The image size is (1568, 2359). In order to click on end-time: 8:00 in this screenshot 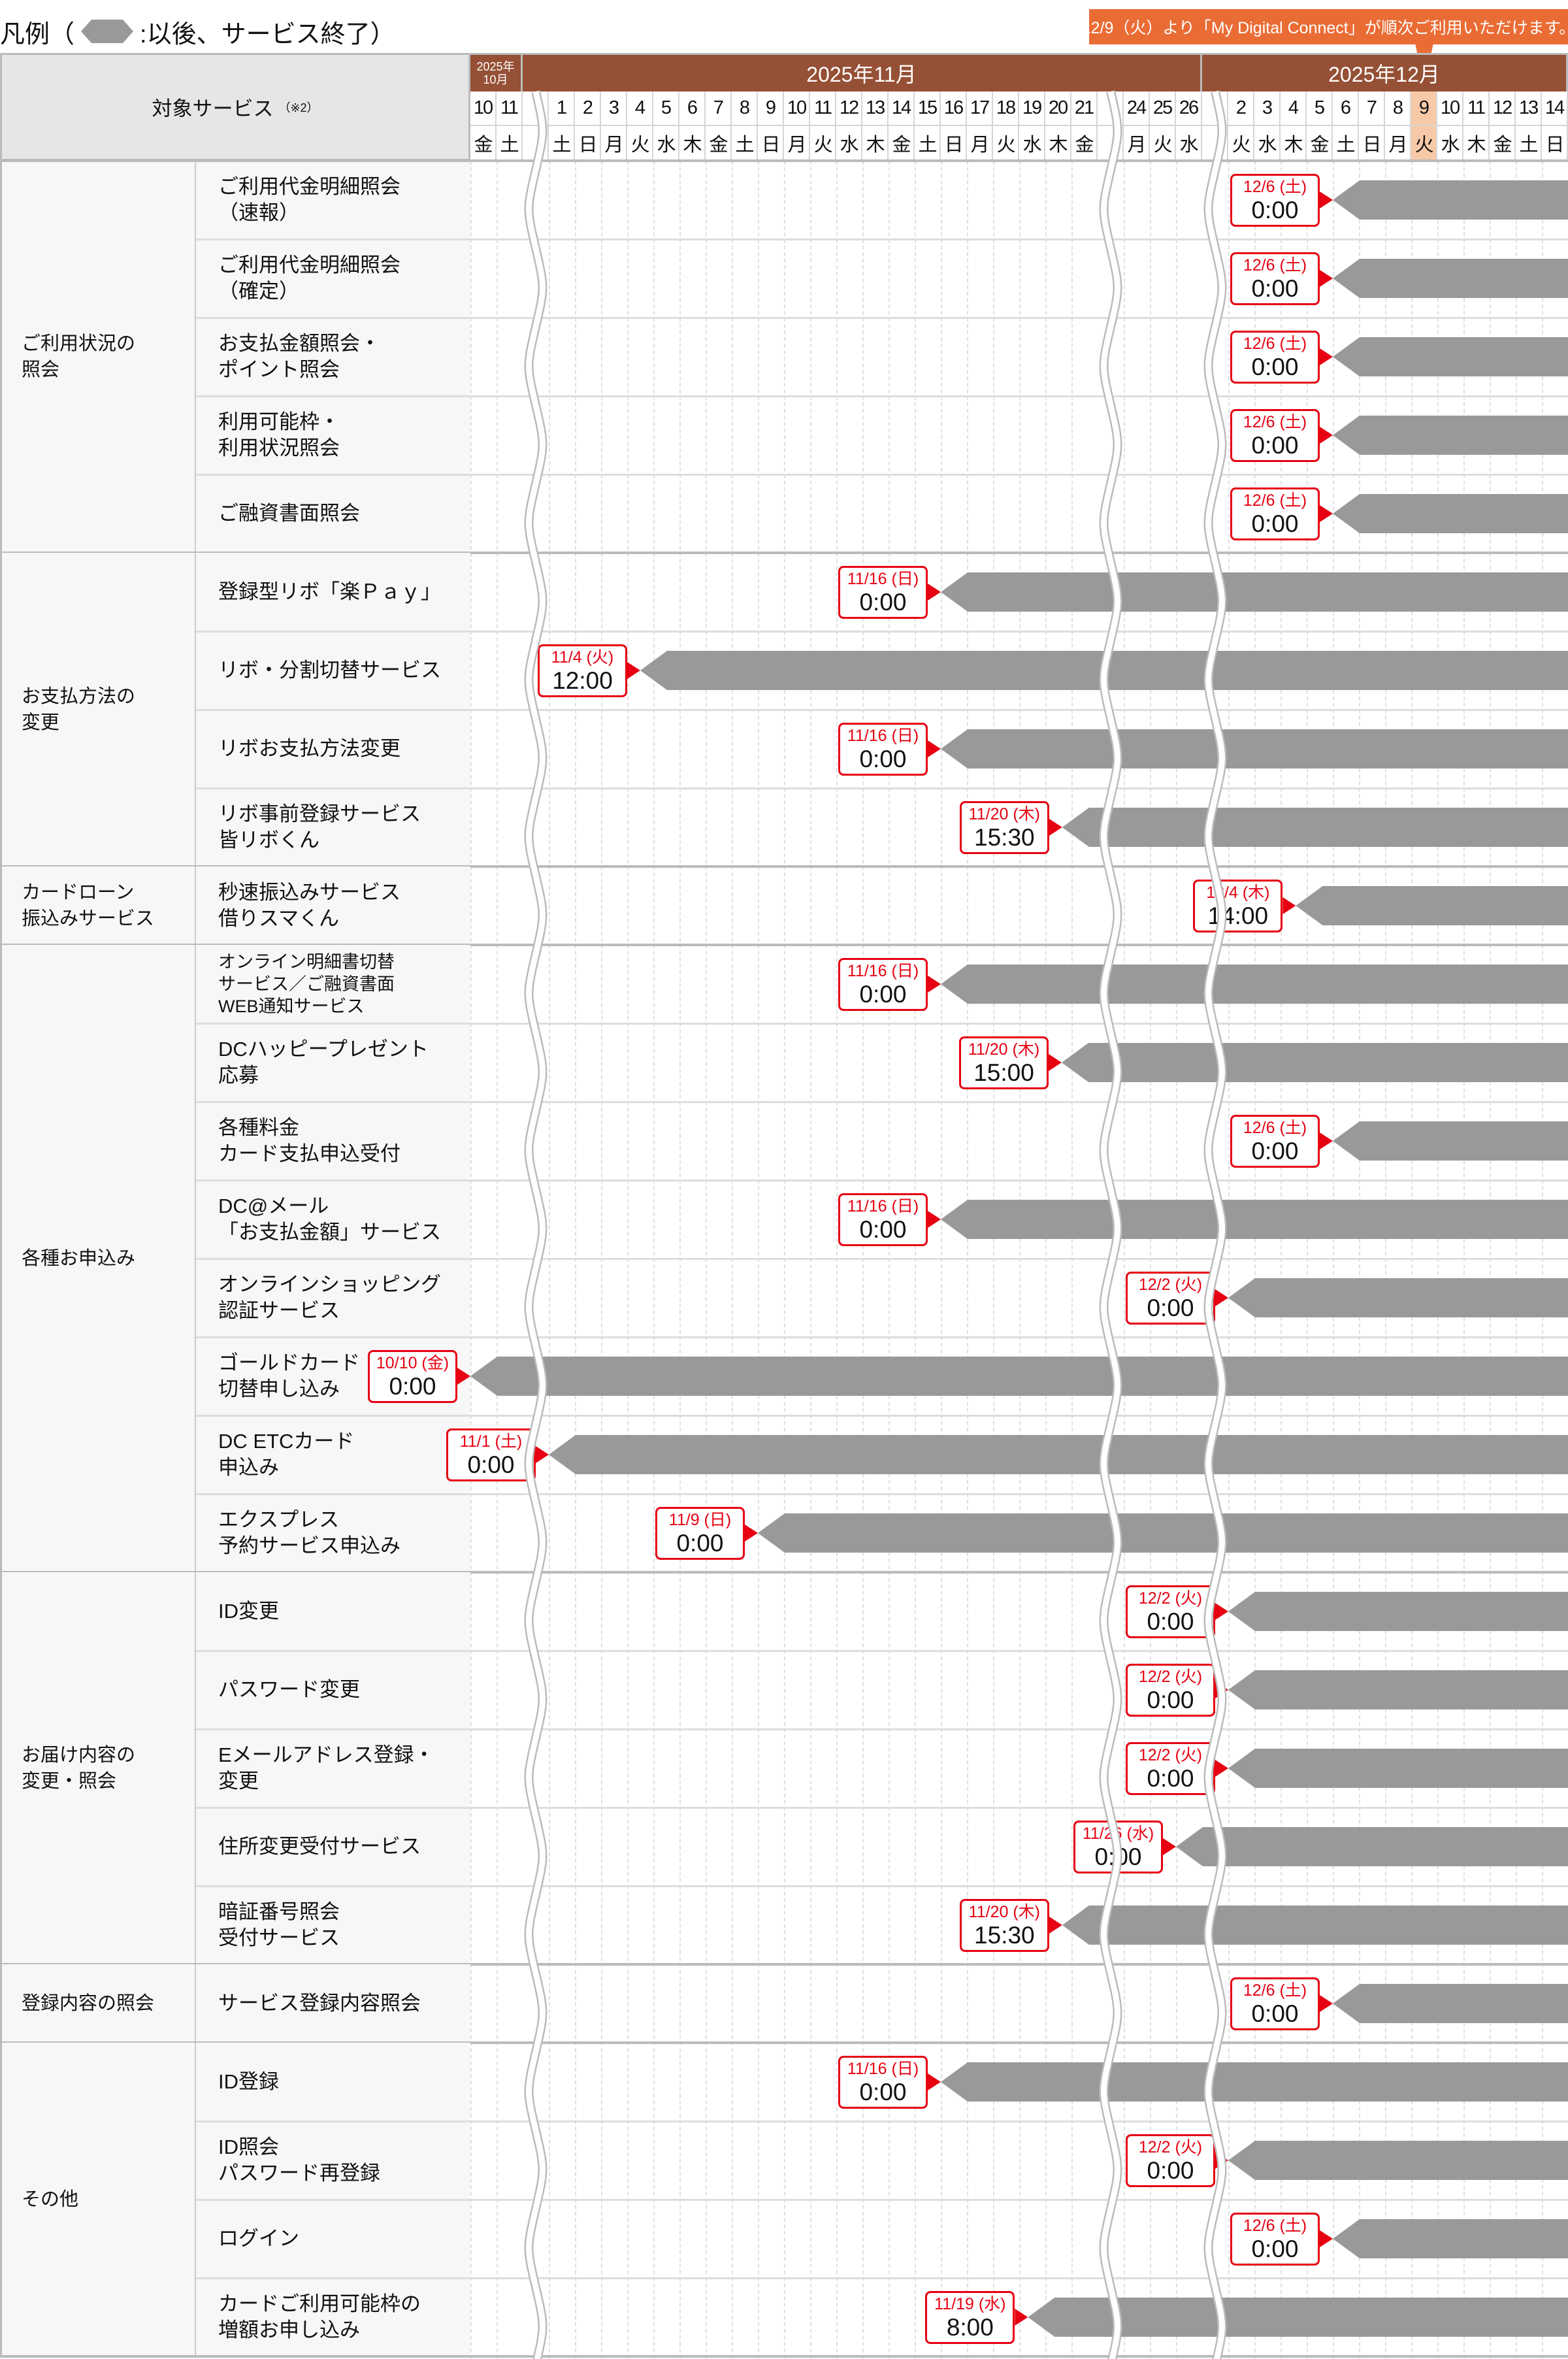, I will do `click(970, 2327)`.